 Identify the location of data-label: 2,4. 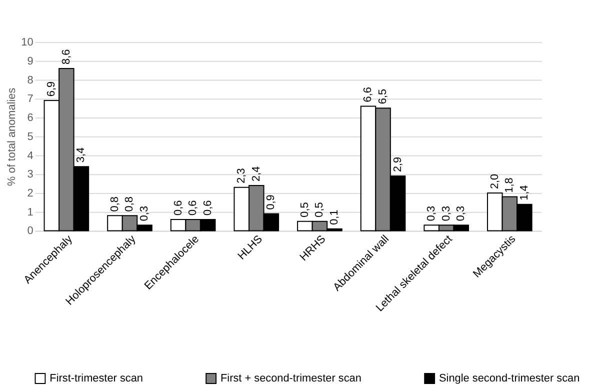
(256, 174).